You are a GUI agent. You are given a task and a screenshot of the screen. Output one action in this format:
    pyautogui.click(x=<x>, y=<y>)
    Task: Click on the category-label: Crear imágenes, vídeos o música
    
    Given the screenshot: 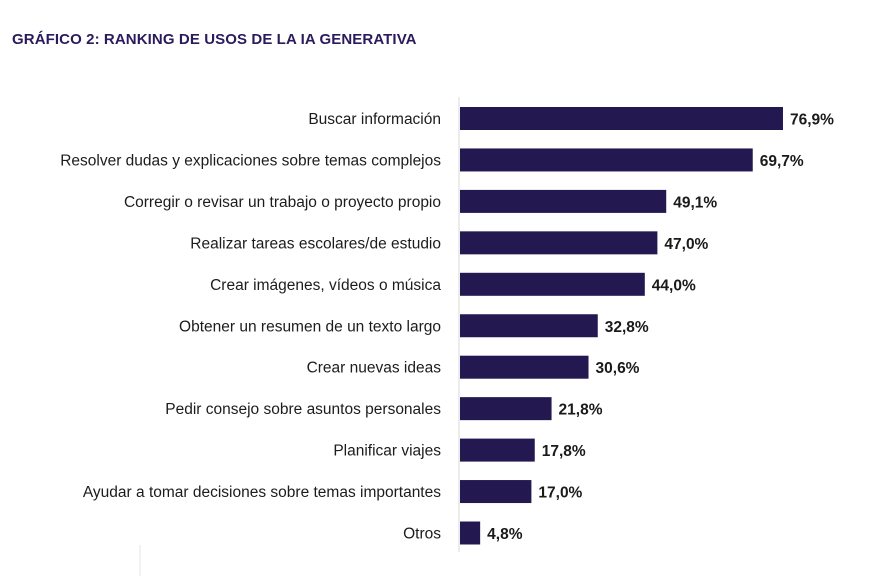 What is the action you would take?
    pyautogui.click(x=325, y=285)
    